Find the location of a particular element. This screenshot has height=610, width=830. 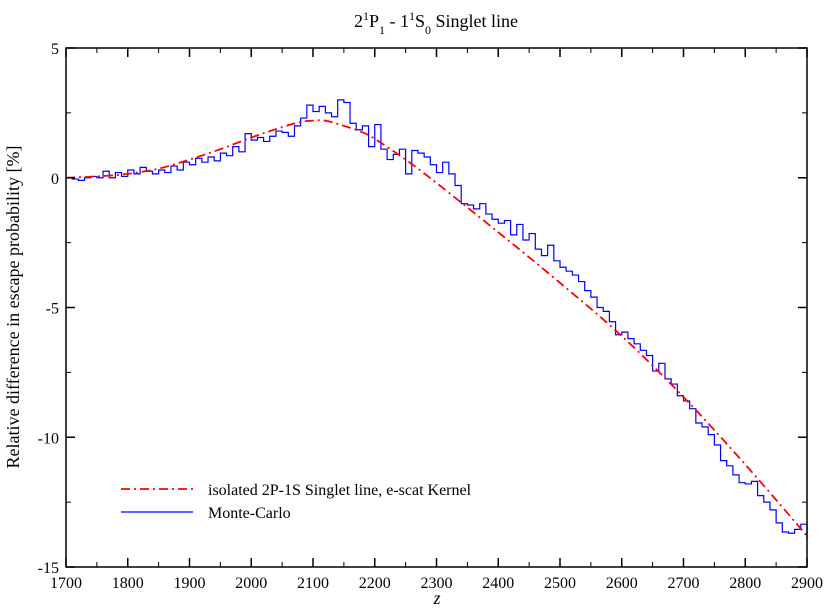

x-tick-label: 2900 is located at coordinates (807, 583).